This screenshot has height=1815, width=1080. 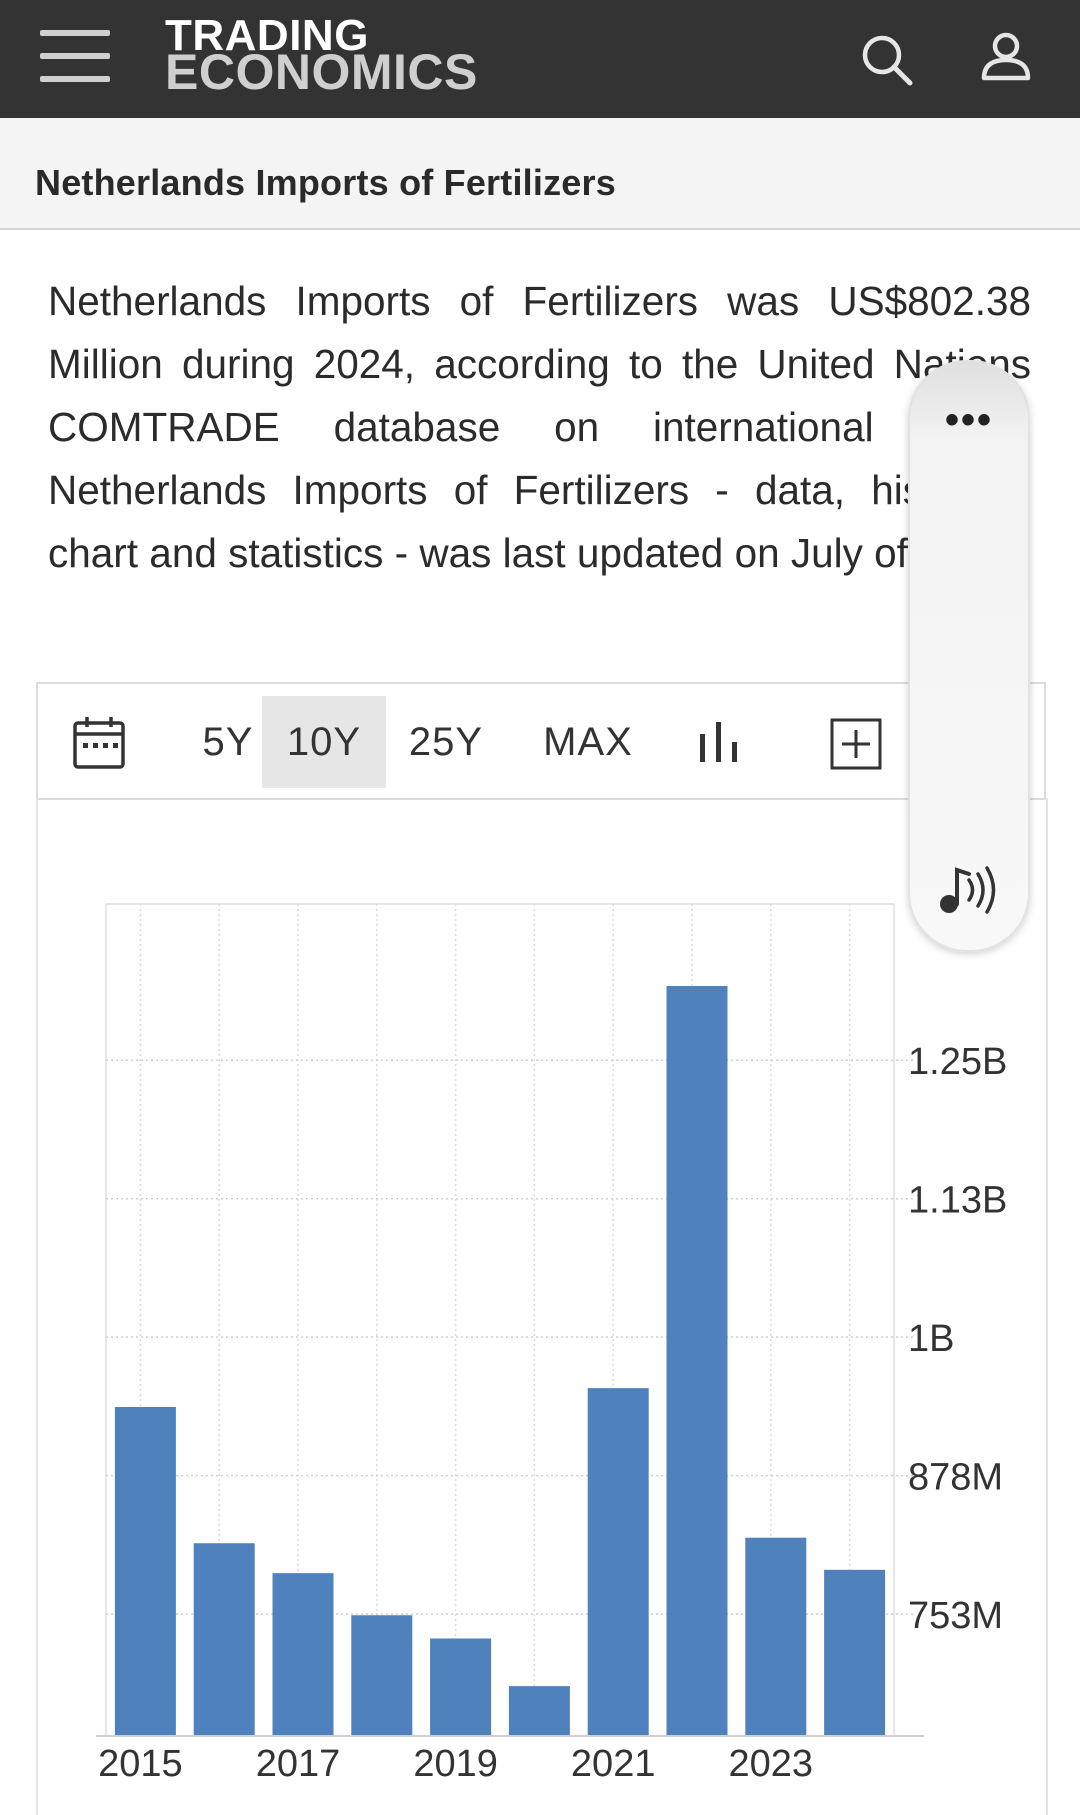 What do you see at coordinates (541, 741) in the screenshot?
I see `chart-toolbar: 5Y 10Y 25Y MAX` at bounding box center [541, 741].